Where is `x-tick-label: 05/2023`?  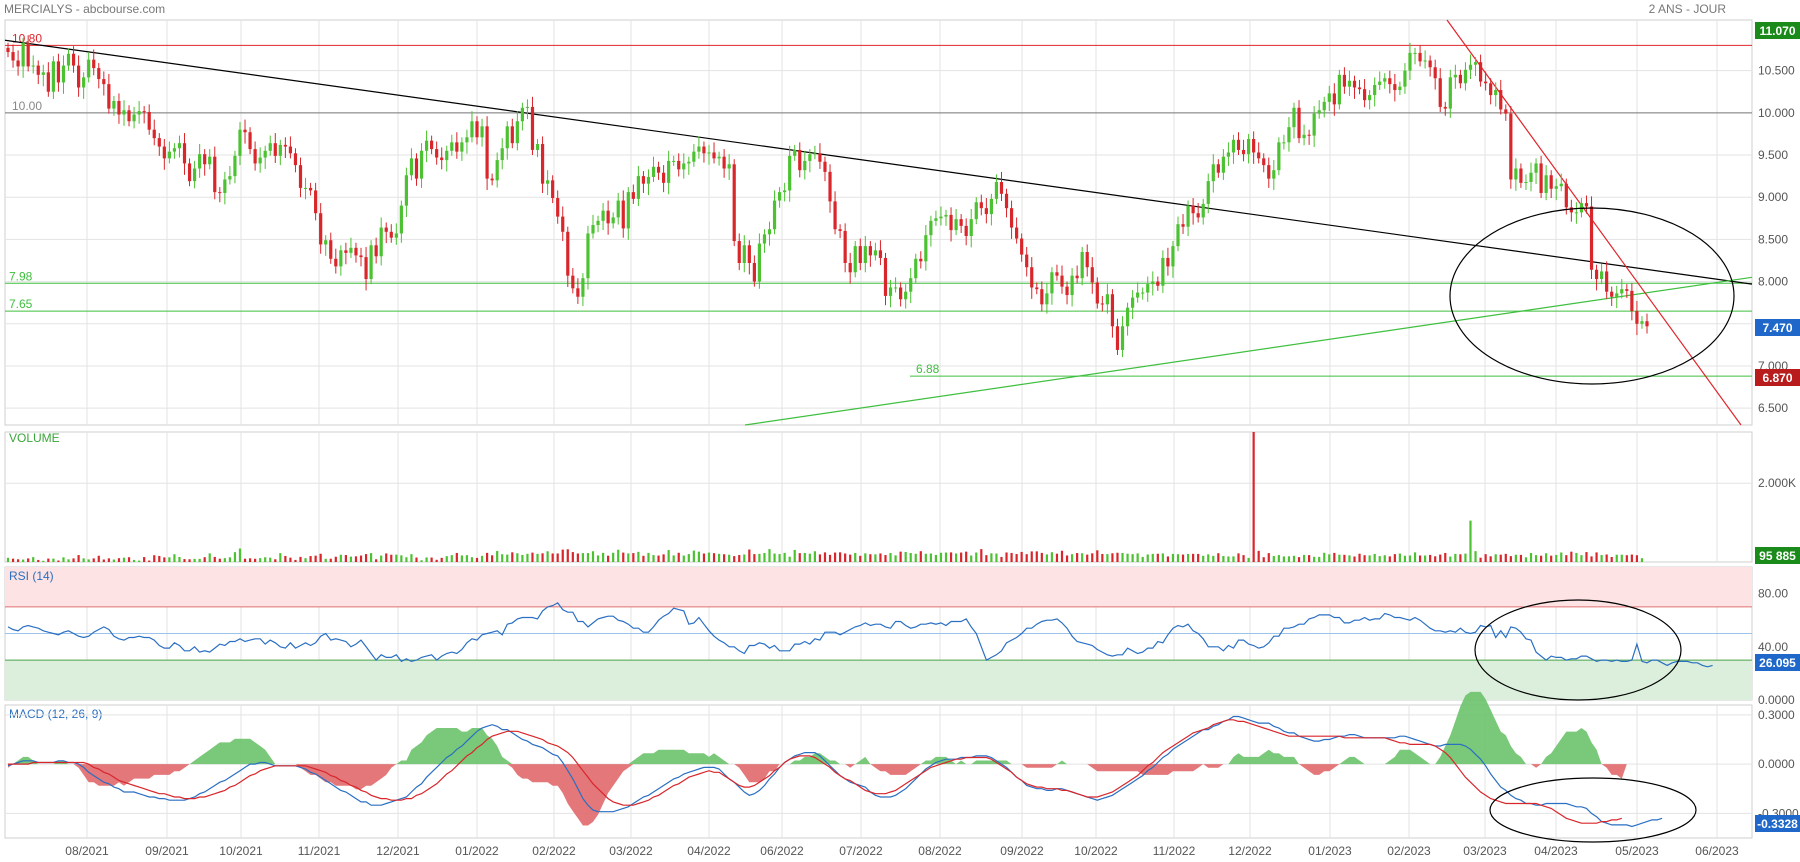
x-tick-label: 05/2023 is located at coordinates (1637, 851).